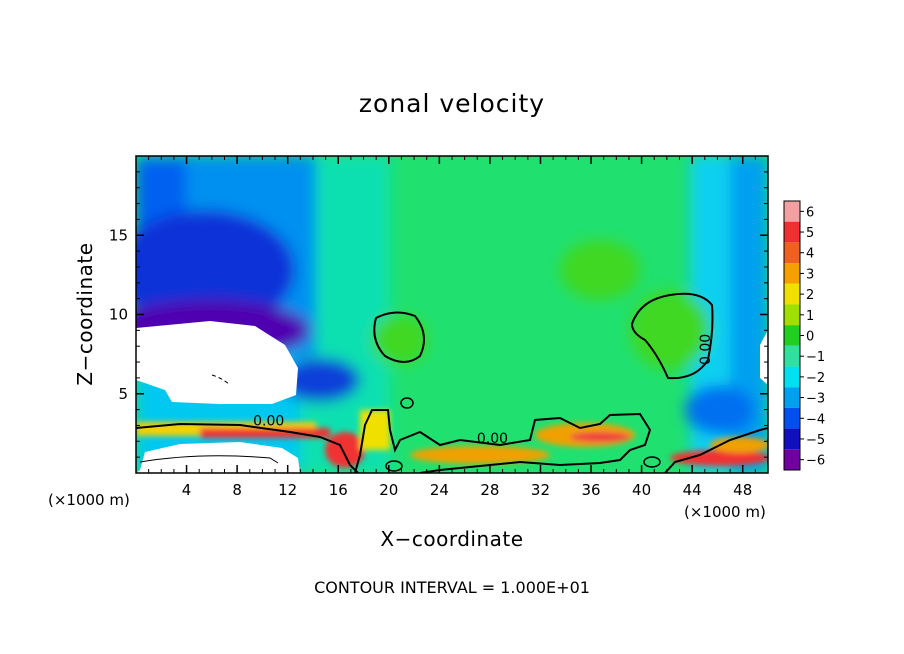  I want to click on x-tick-label: 32, so click(540, 490).